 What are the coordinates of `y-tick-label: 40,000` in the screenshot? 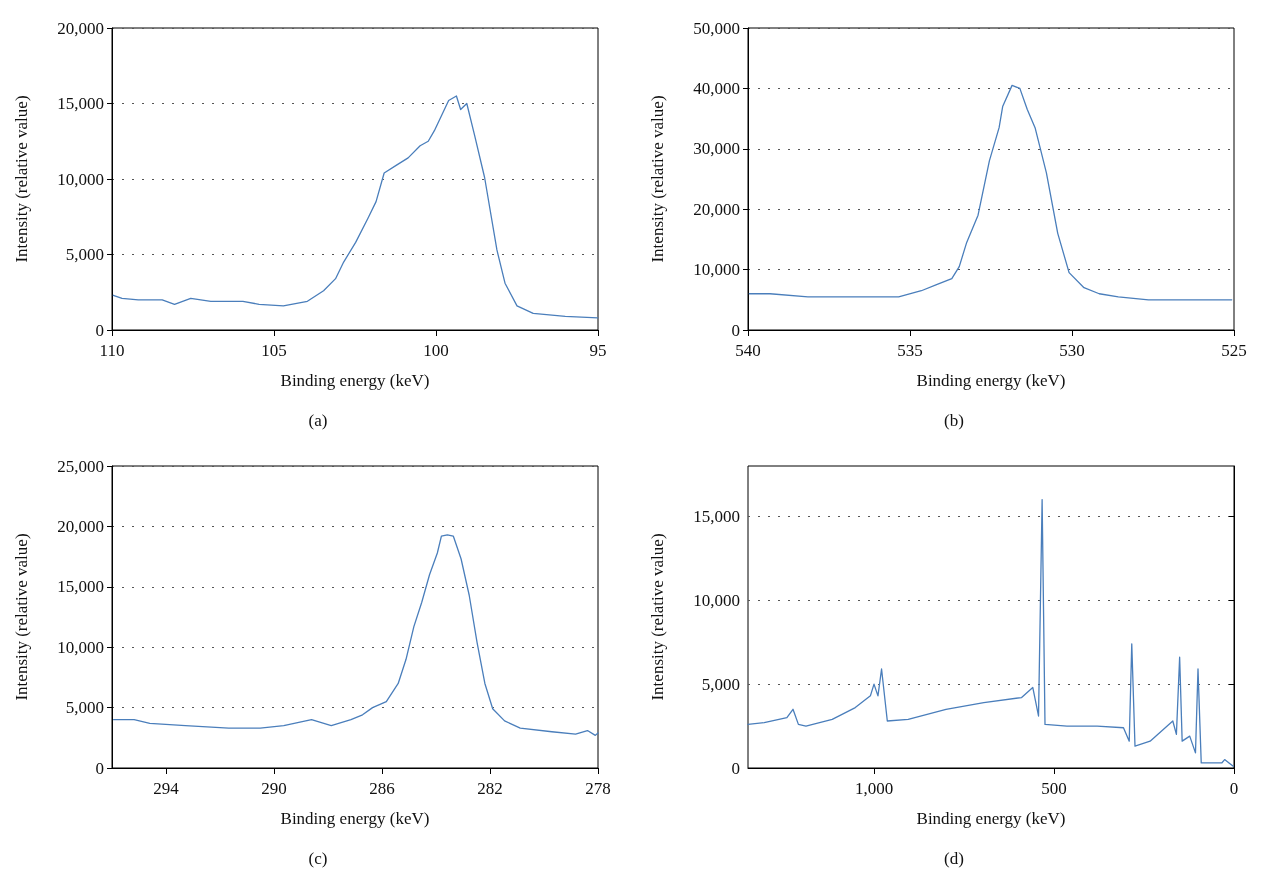 It's located at (716, 88).